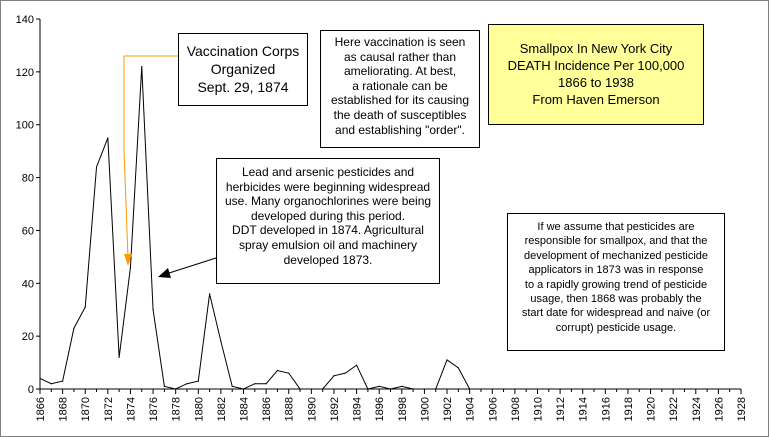  What do you see at coordinates (400, 129) in the screenshot?
I see `vacc-line-7: and establishing "order".` at bounding box center [400, 129].